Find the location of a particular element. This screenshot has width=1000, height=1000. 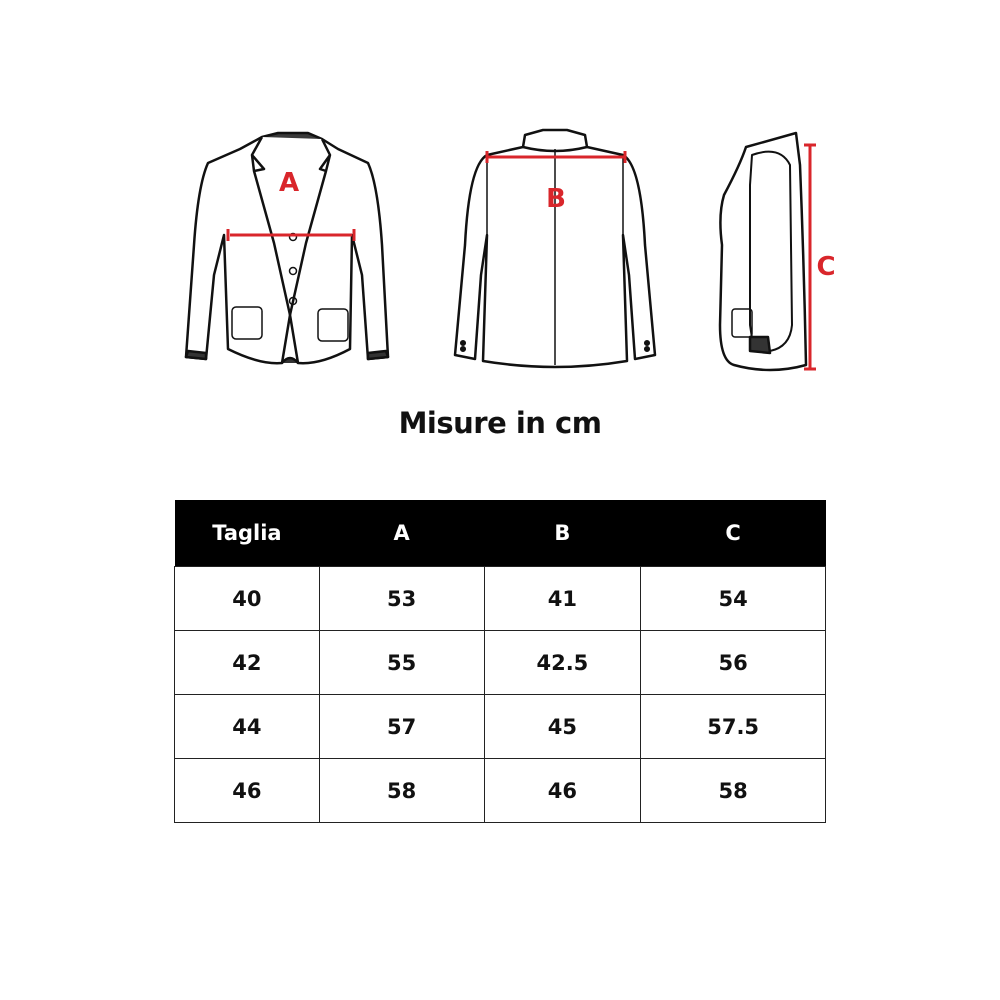

measure-label-a: A is located at coordinates (289, 183).